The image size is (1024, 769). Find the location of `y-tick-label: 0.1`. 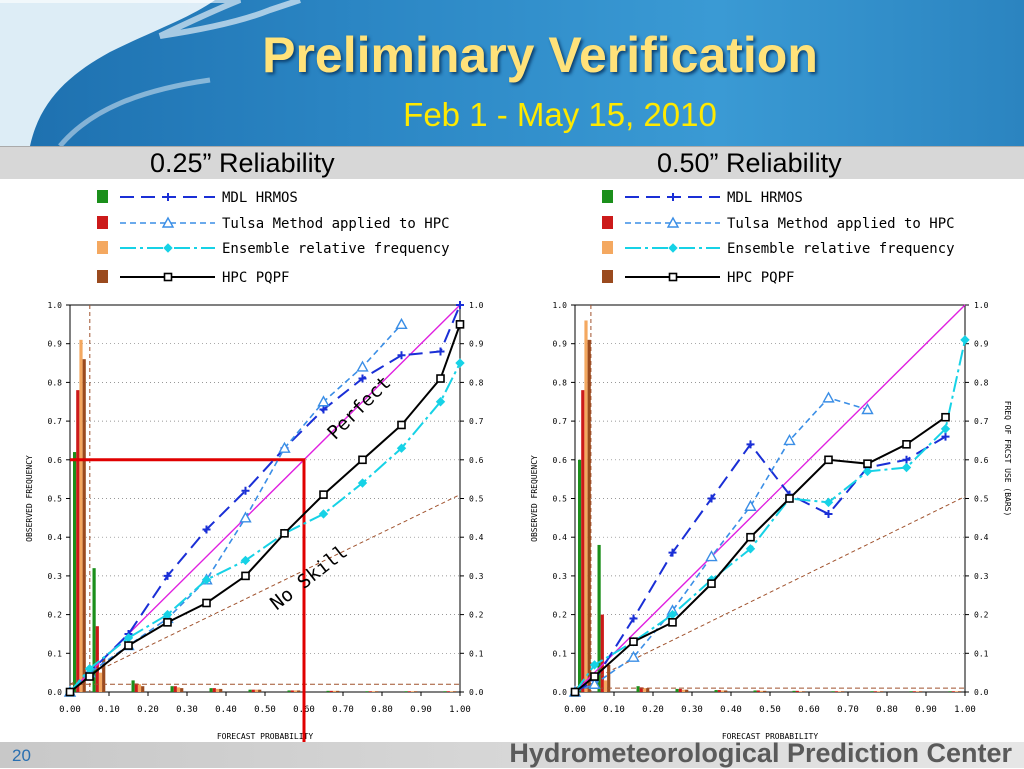

y-tick-label: 0.1 is located at coordinates (55, 653).